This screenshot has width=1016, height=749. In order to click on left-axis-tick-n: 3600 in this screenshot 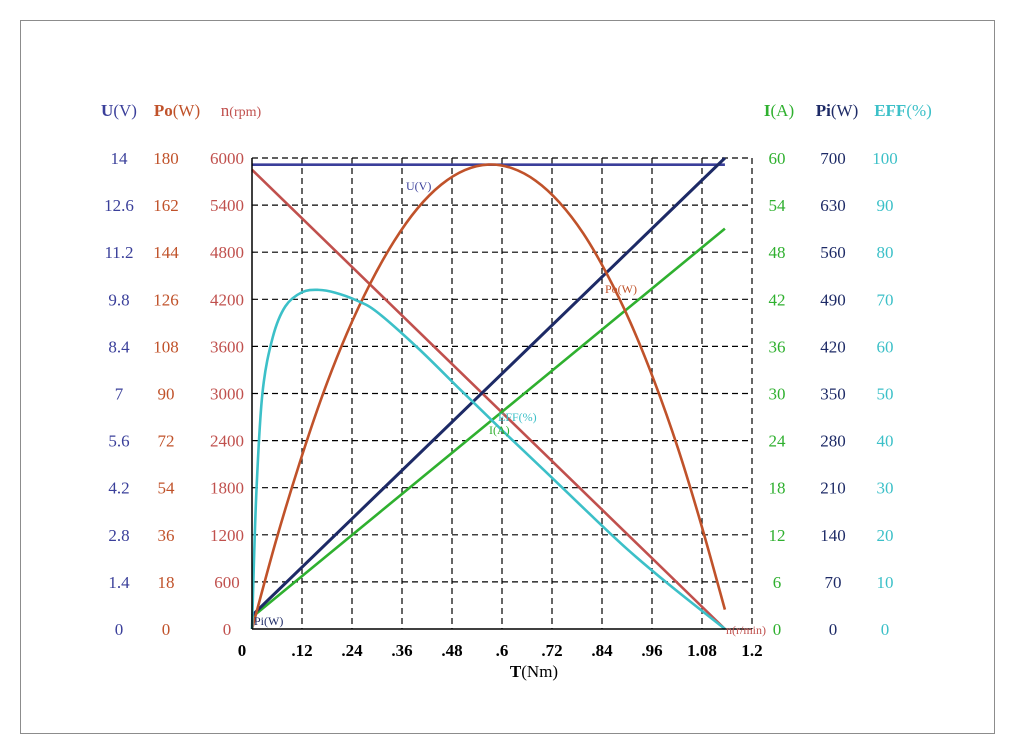, I will do `click(227, 346)`.